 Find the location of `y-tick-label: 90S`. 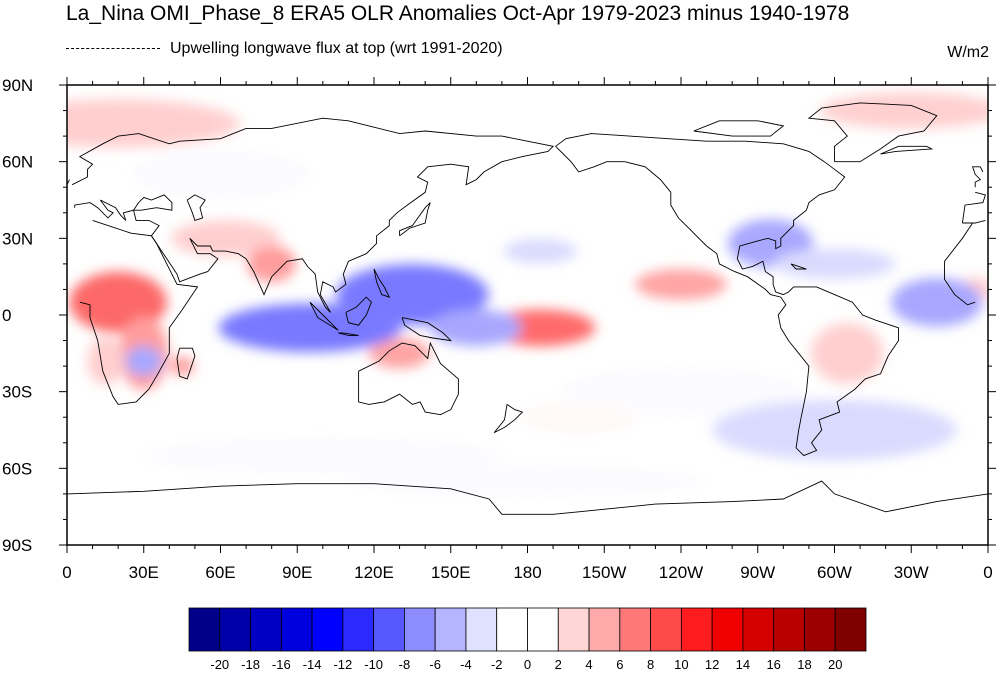

y-tick-label: 90S is located at coordinates (17, 545).